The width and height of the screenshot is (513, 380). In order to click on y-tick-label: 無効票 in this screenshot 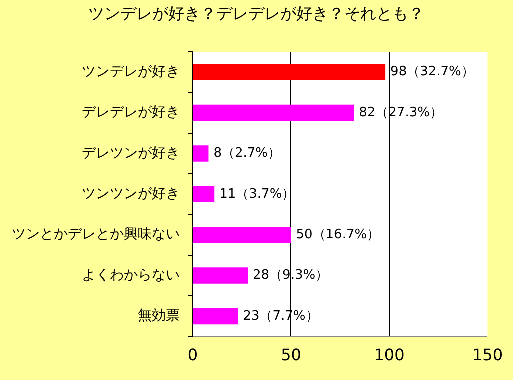, I will do `click(159, 316)`.